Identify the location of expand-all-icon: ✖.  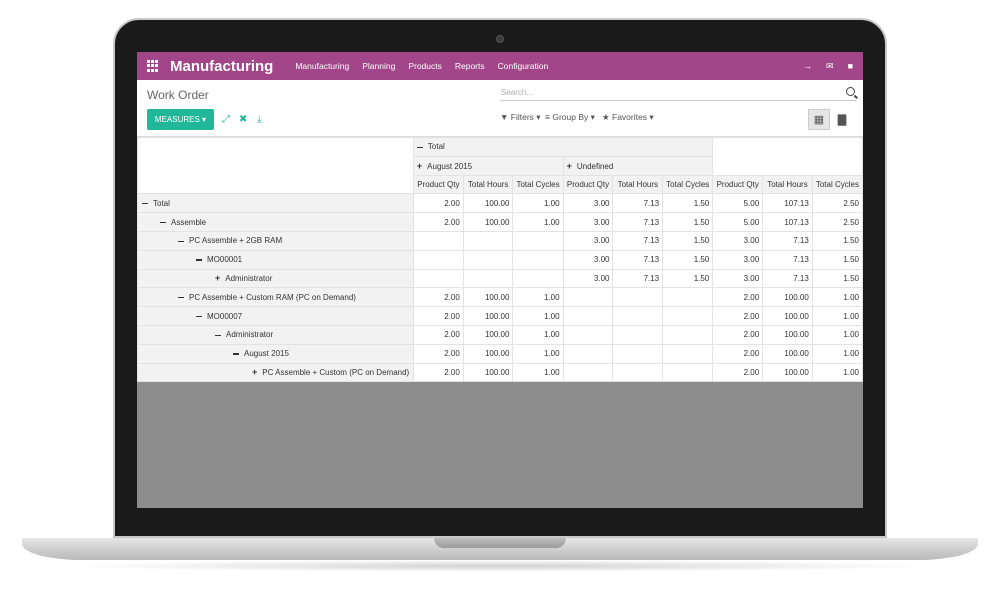
(243, 119).